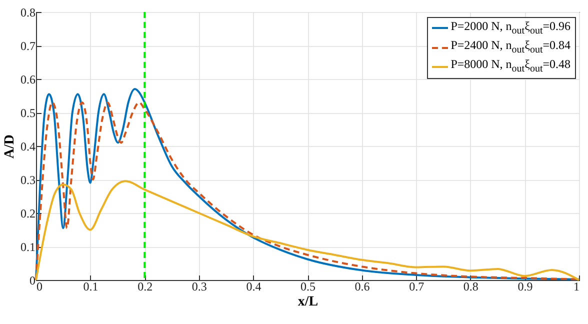  What do you see at coordinates (28, 147) in the screenshot?
I see `y-tick-label: 0.4` at bounding box center [28, 147].